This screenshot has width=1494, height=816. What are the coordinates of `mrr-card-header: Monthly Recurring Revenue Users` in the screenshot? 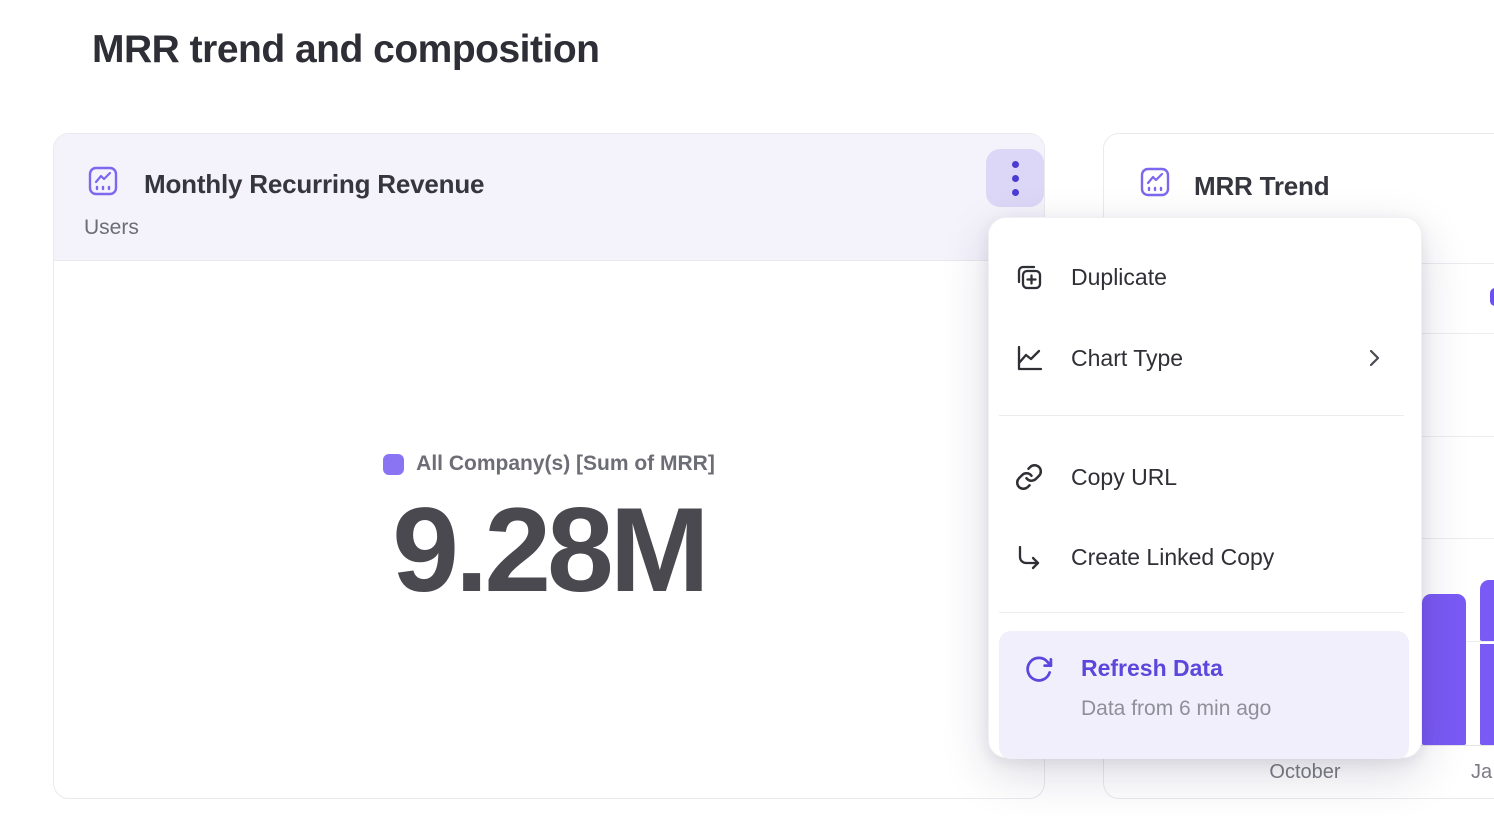 It's located at (549, 197).